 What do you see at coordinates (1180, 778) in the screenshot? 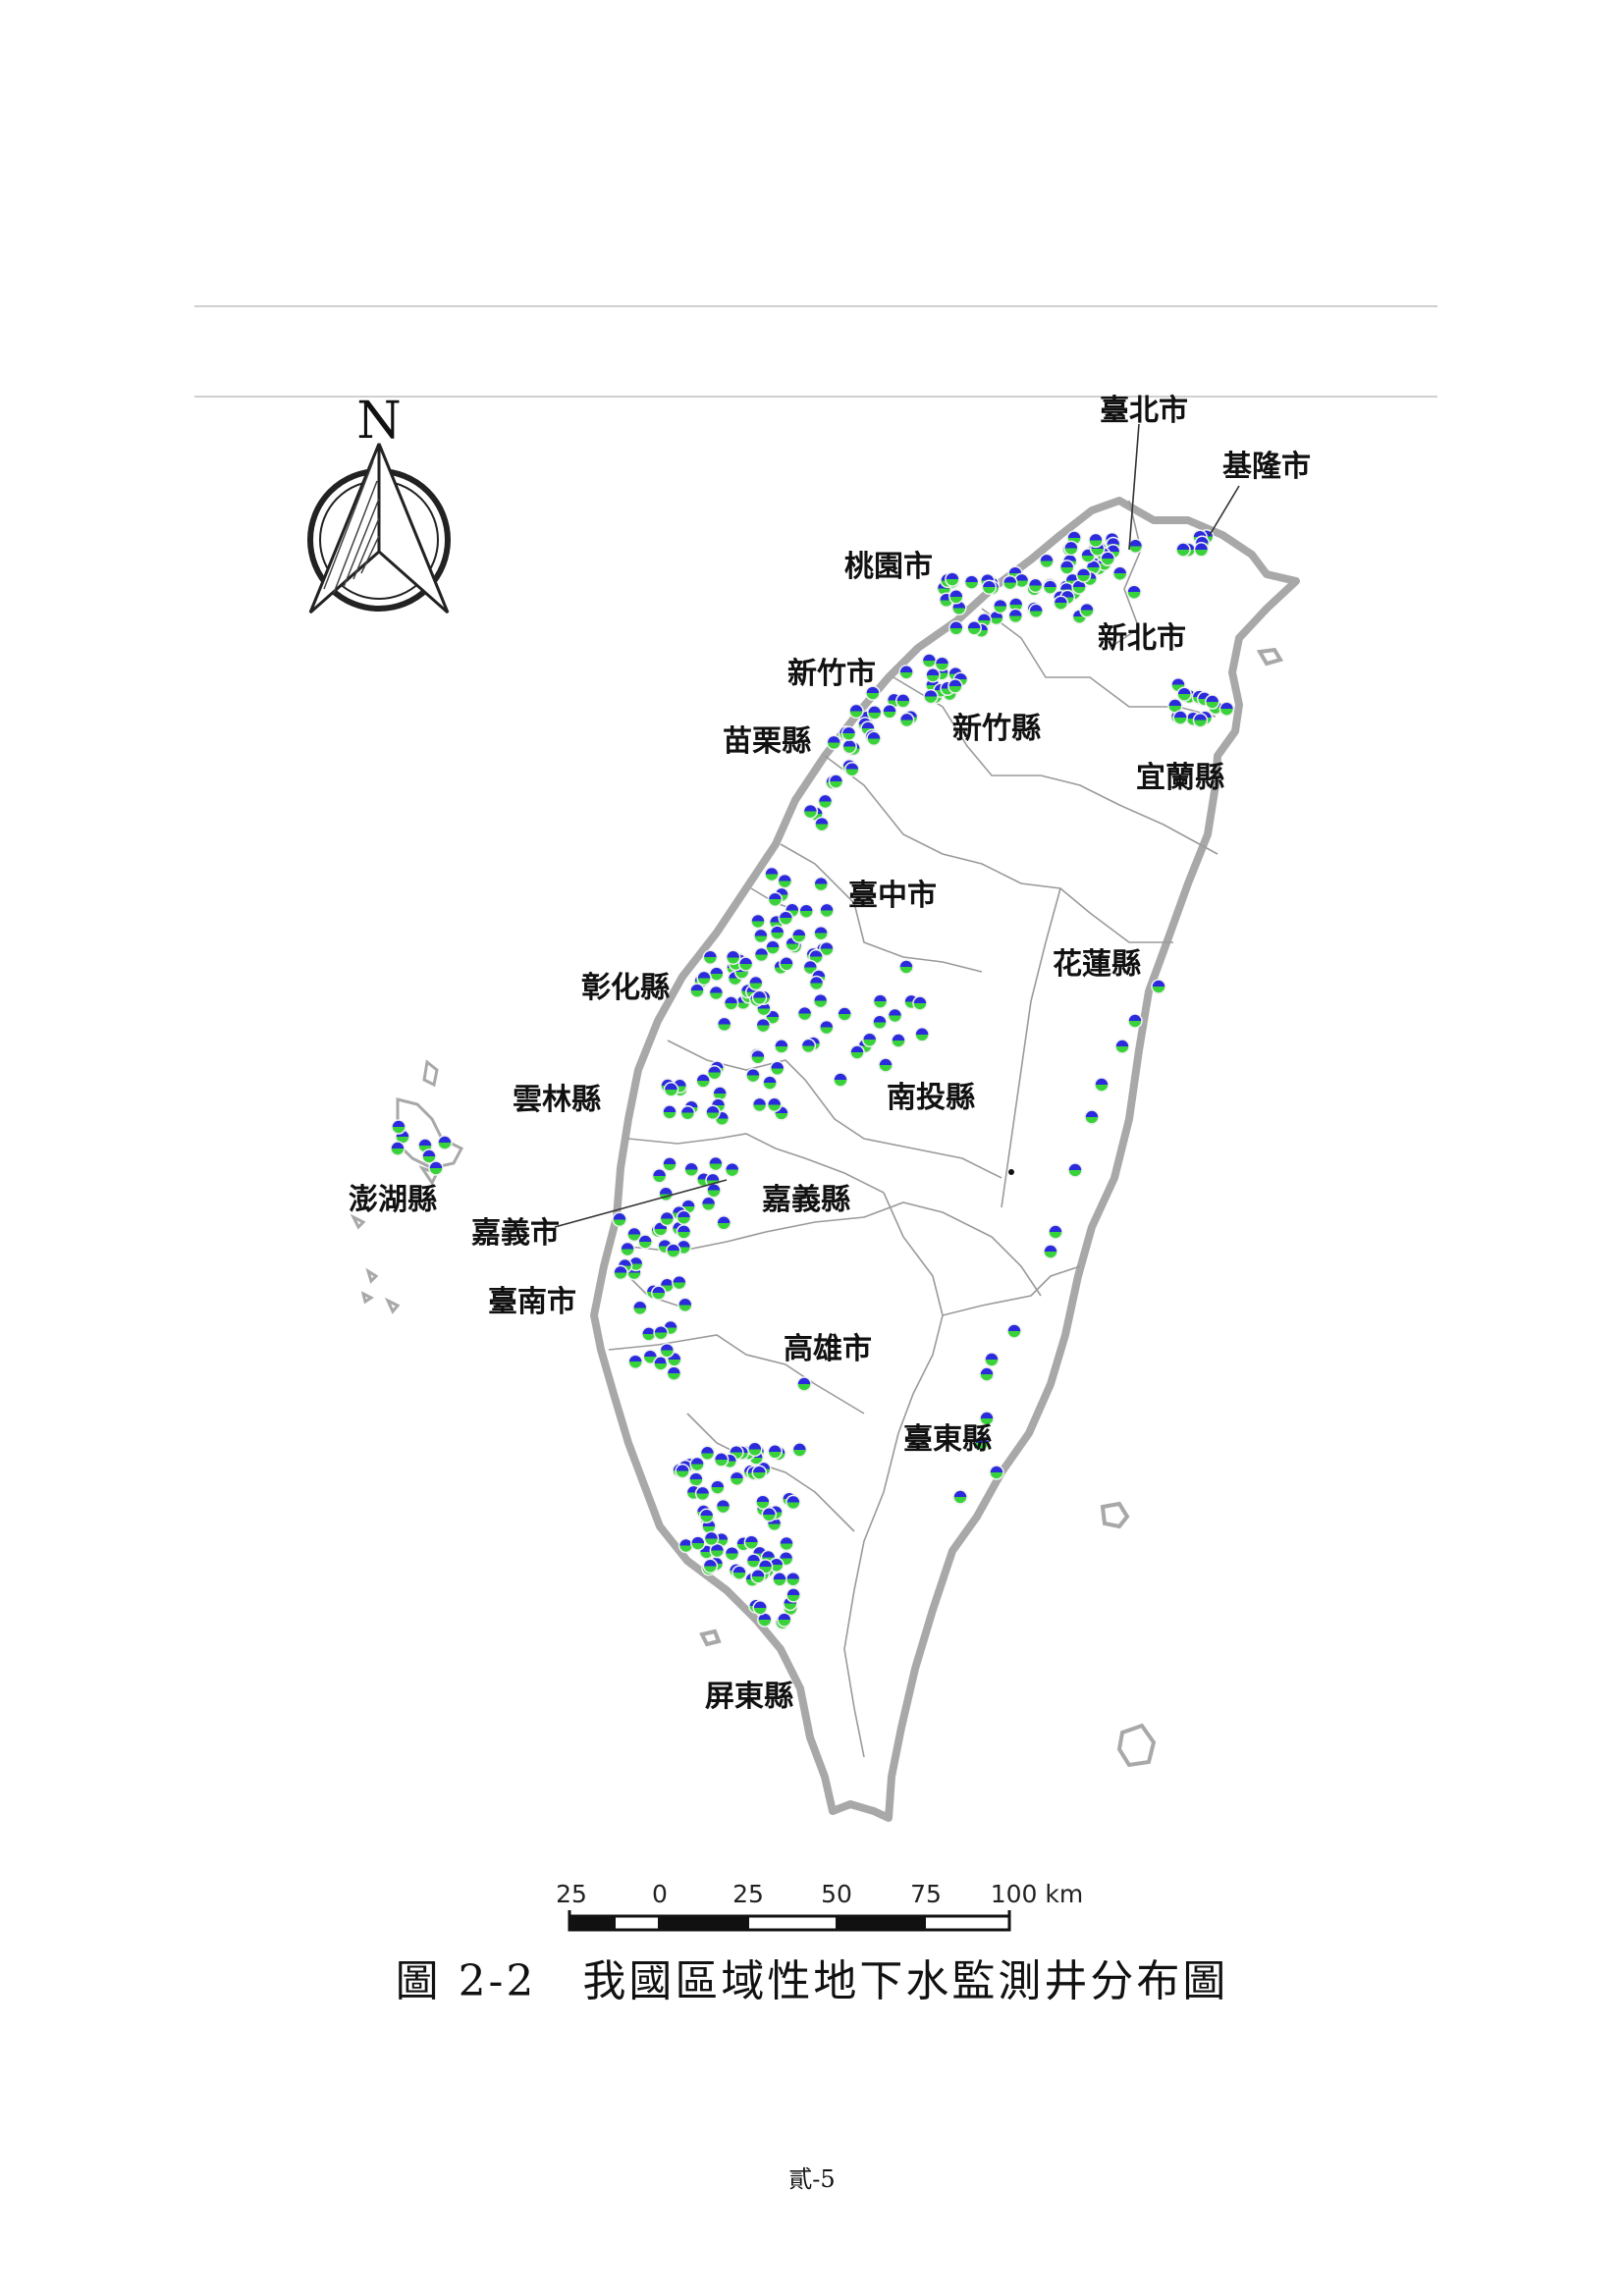
I see `label-yilan-county: 宜蘭縣` at bounding box center [1180, 778].